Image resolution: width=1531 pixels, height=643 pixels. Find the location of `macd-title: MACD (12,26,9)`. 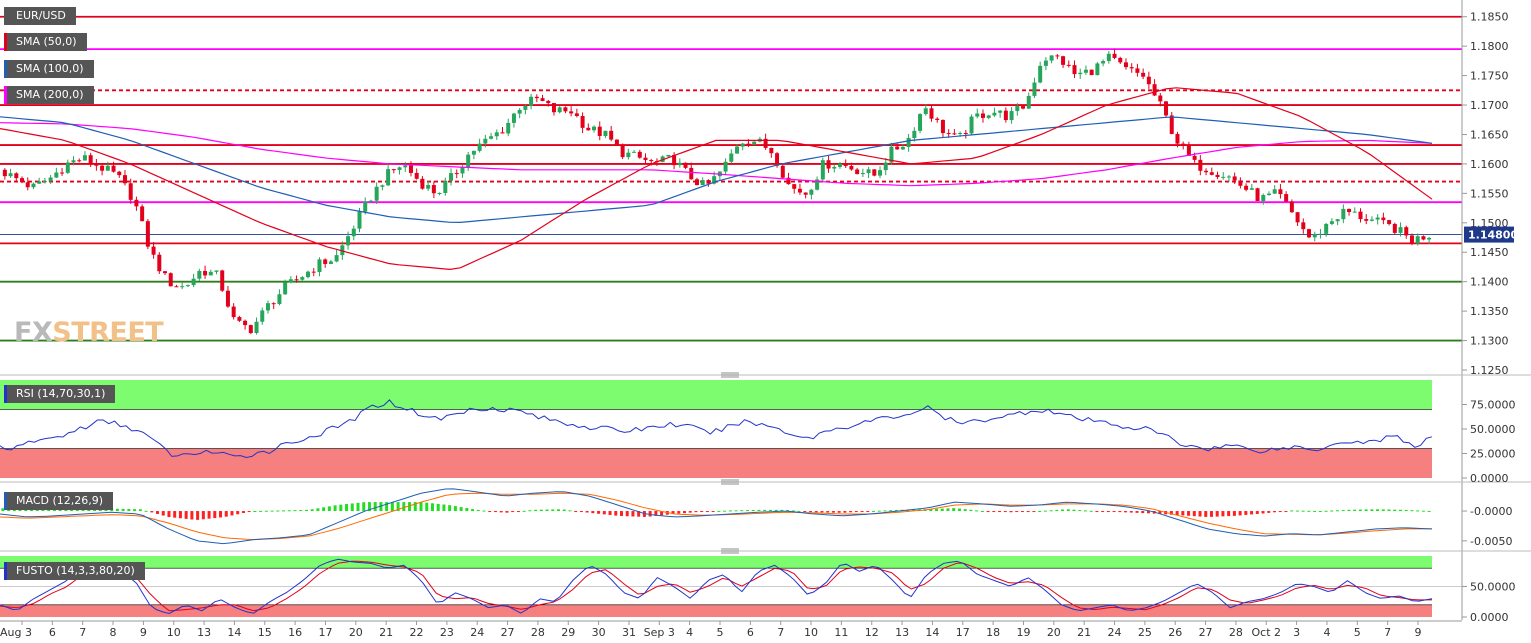

macd-title: MACD (12,26,9) is located at coordinates (59, 501).